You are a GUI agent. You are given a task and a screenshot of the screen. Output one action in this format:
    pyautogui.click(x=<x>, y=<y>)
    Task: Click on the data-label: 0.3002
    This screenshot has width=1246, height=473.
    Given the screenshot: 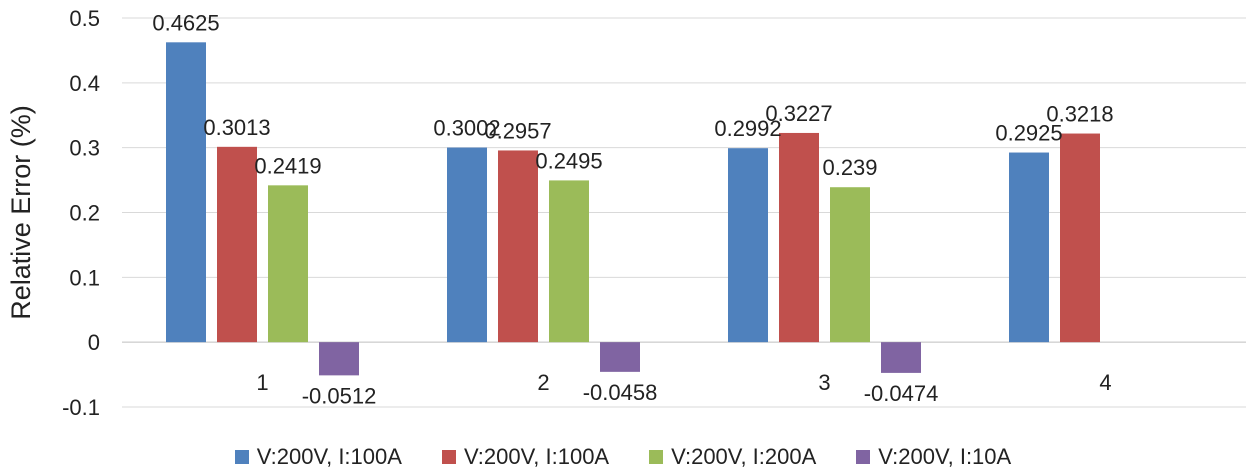 What is the action you would take?
    pyautogui.click(x=466, y=128)
    